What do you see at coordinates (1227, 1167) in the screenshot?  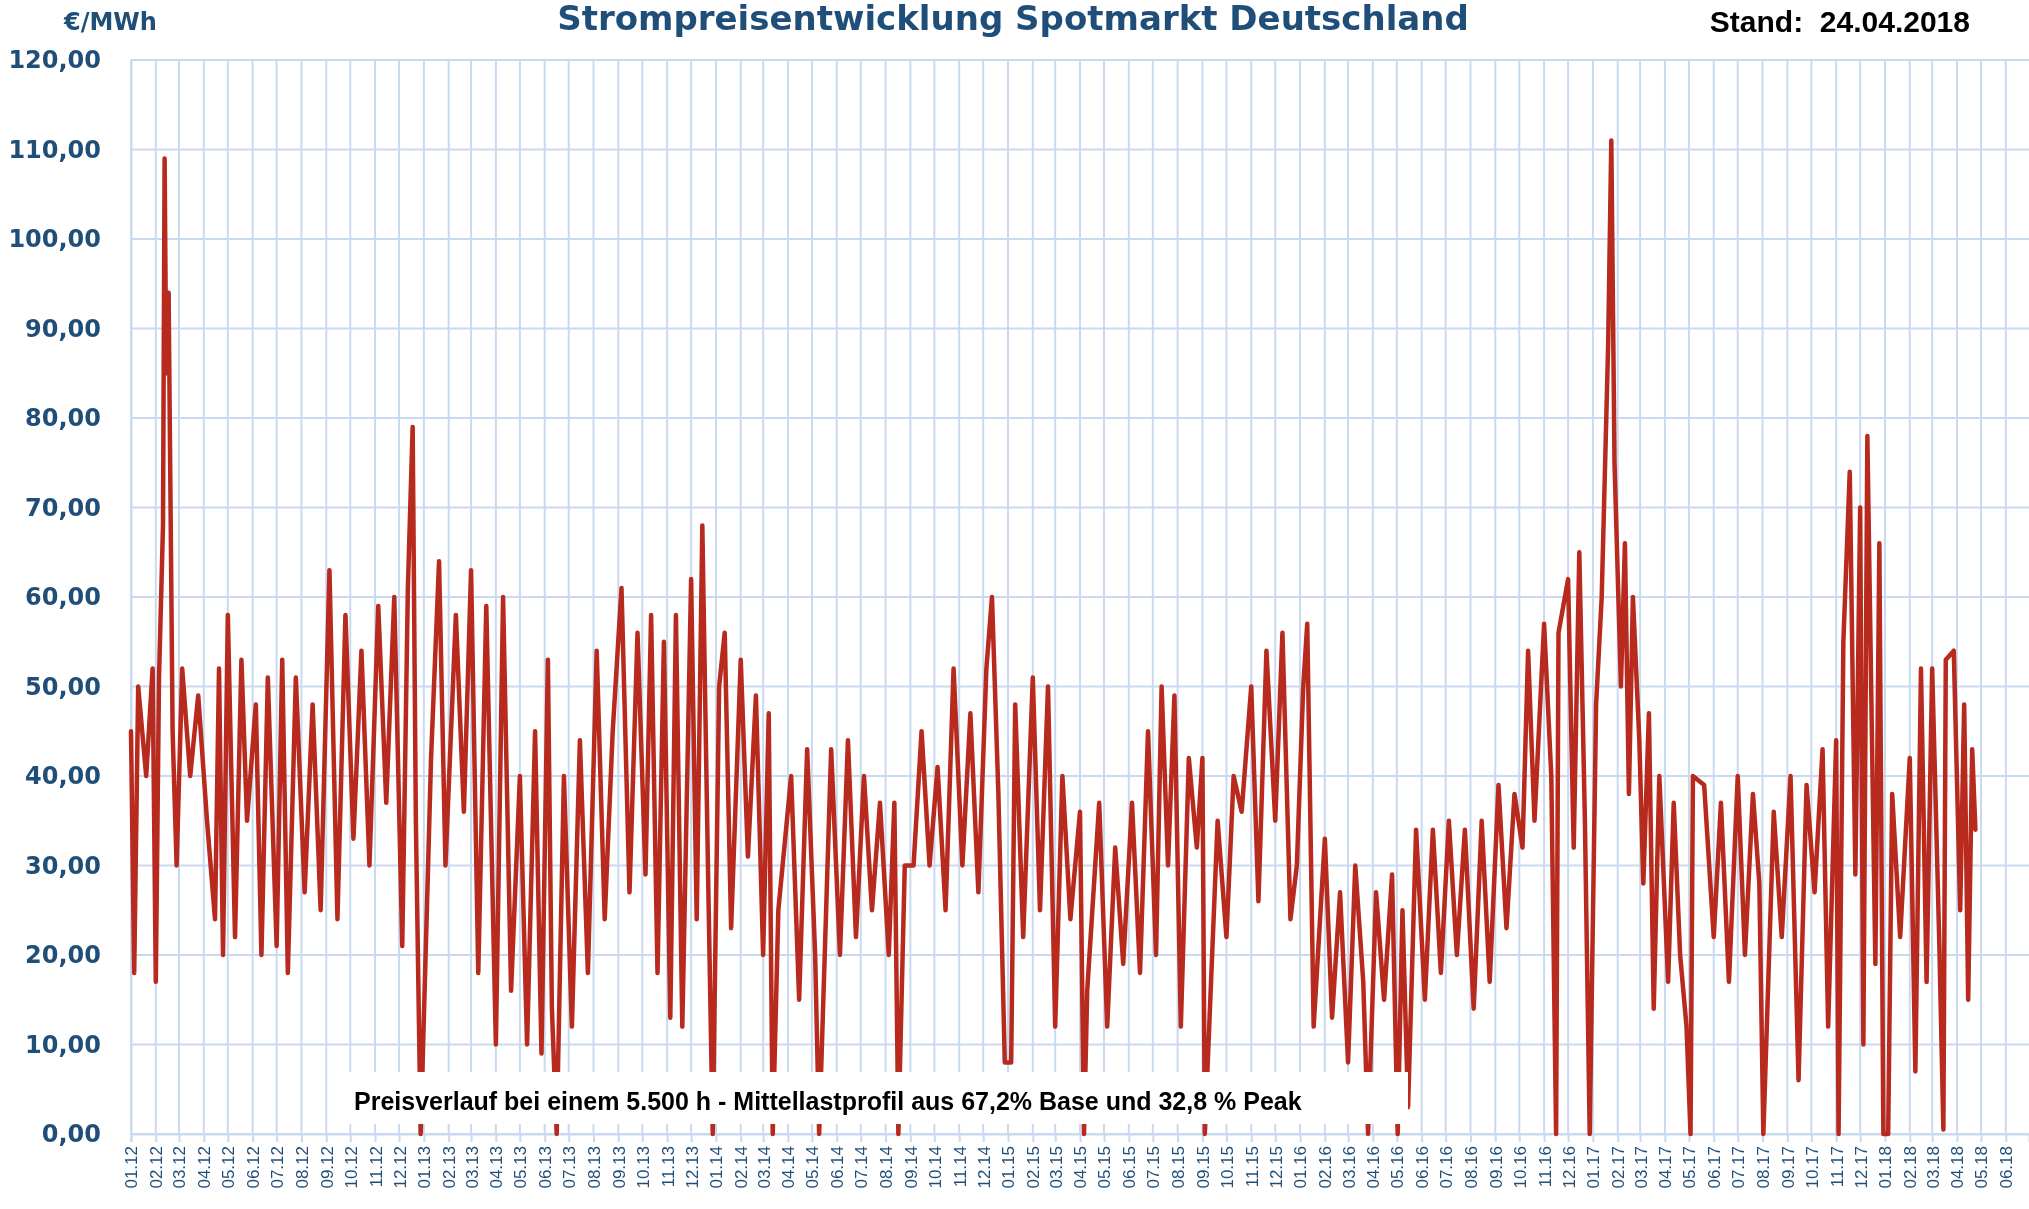 I see `x-tick-label: 10.15` at bounding box center [1227, 1167].